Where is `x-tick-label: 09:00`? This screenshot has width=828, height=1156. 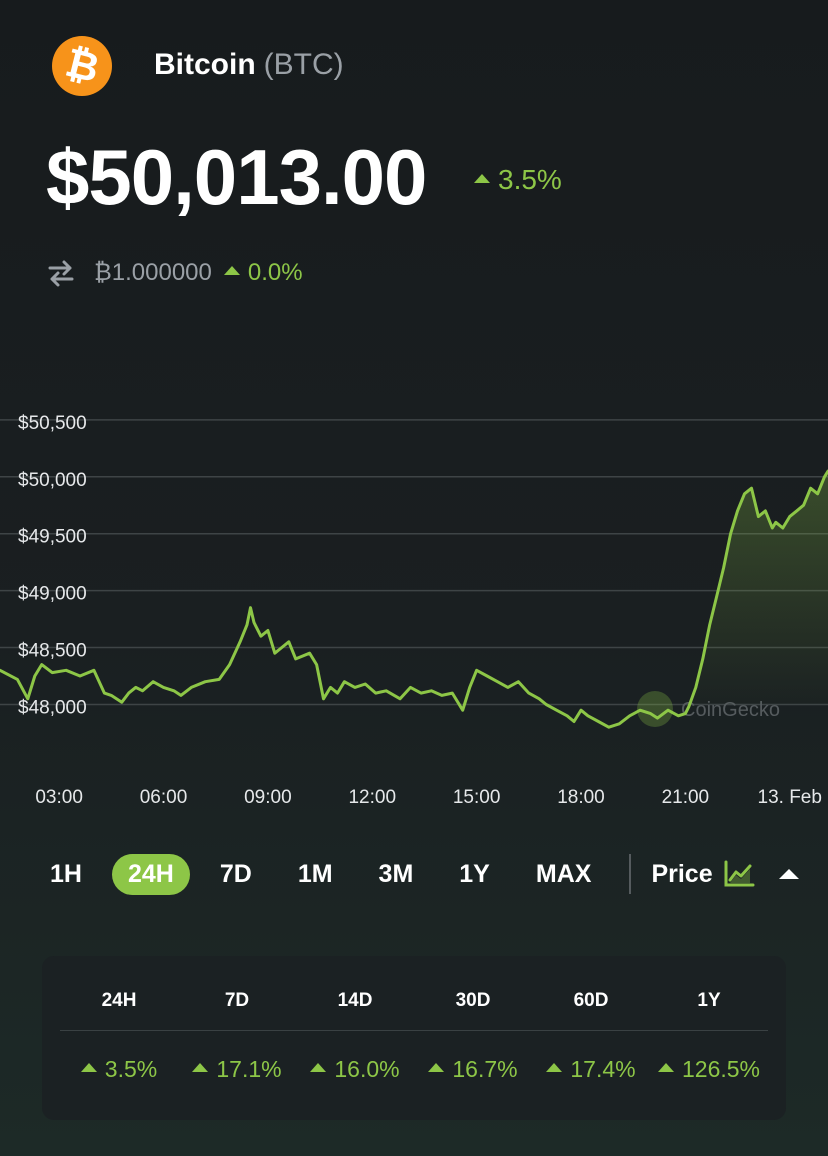 x-tick-label: 09:00 is located at coordinates (268, 797).